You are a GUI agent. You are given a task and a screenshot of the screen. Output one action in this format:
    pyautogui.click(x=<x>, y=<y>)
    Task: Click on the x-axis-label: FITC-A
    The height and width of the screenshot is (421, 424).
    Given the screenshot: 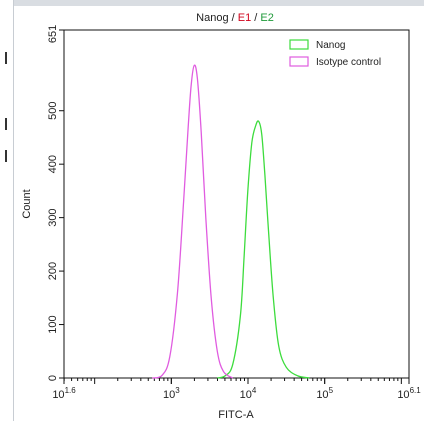 What is the action you would take?
    pyautogui.click(x=236, y=415)
    